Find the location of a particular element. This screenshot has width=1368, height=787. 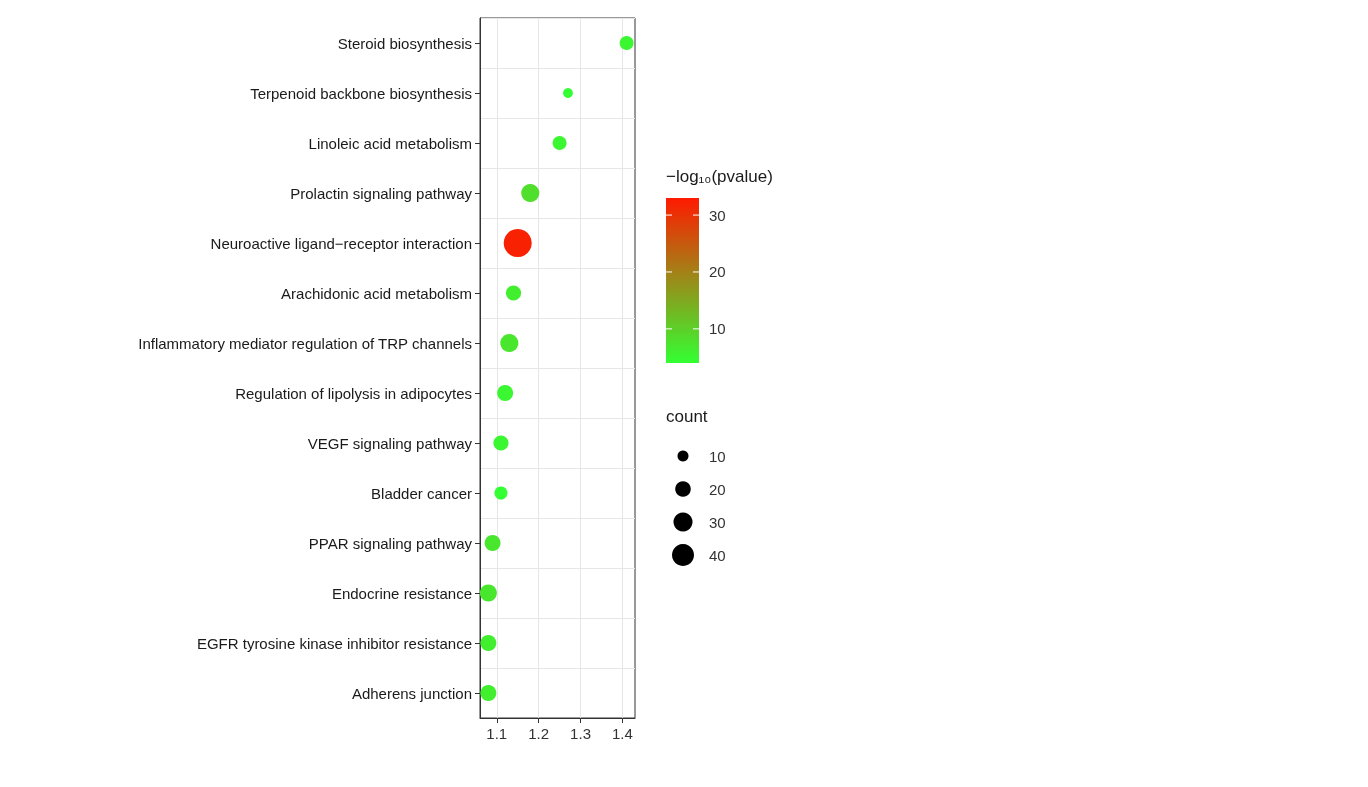

x-tick-label: 1.4 is located at coordinates (622, 733).